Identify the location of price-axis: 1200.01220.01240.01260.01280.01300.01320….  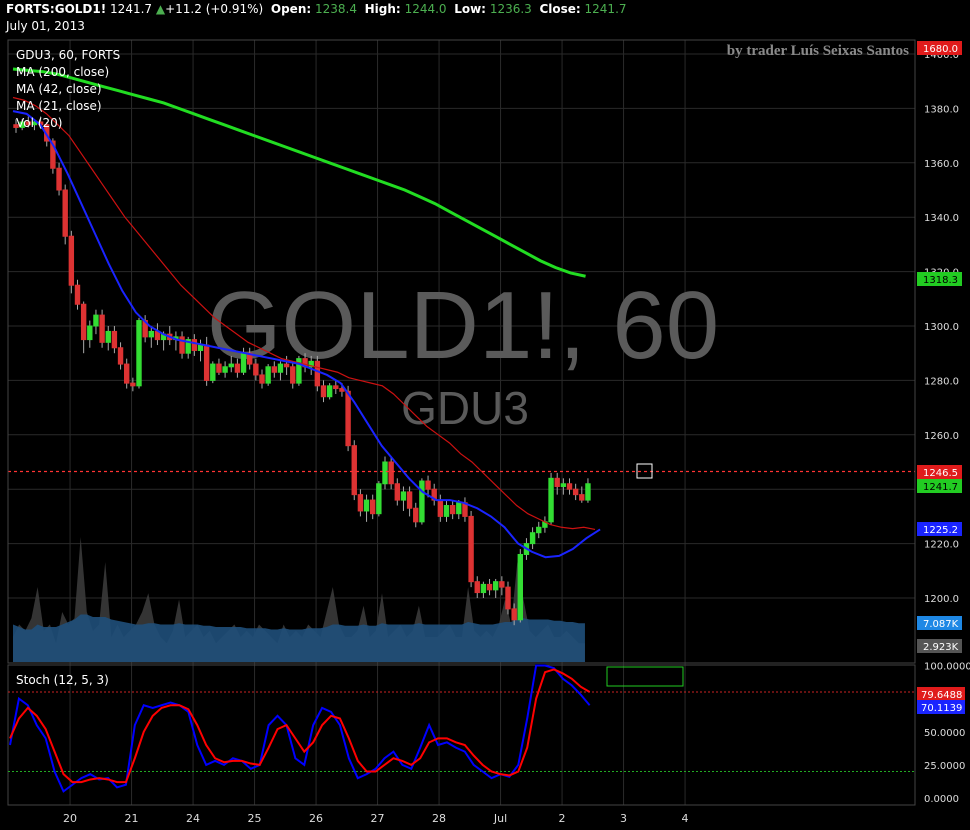
(941, 327).